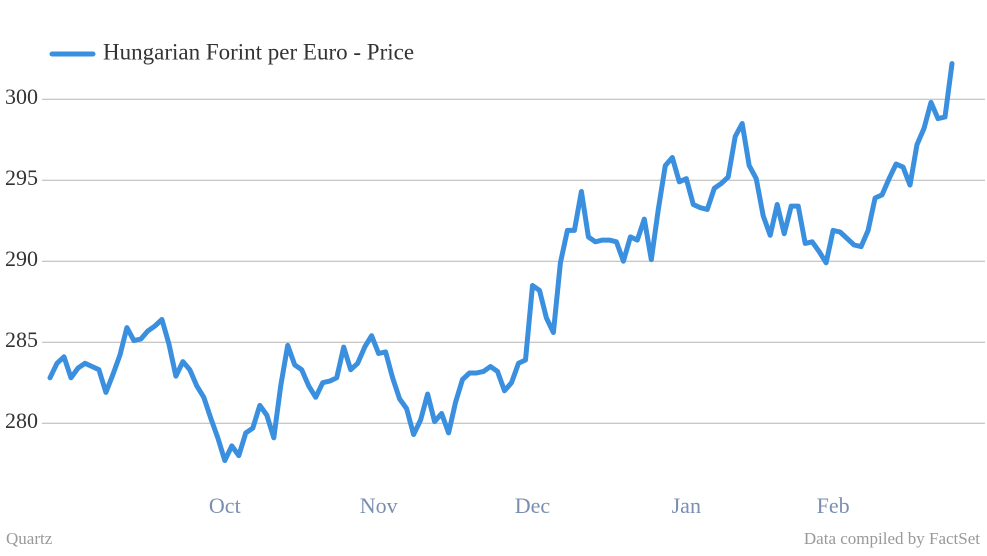 The width and height of the screenshot is (987, 556). What do you see at coordinates (379, 505) in the screenshot?
I see `x-tick-label: Nov` at bounding box center [379, 505].